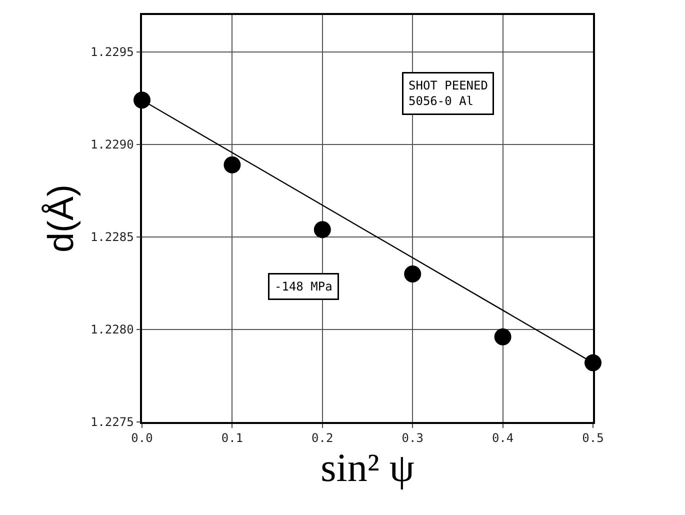  I want to click on y-tick-label: 1.2295, so click(112, 52).